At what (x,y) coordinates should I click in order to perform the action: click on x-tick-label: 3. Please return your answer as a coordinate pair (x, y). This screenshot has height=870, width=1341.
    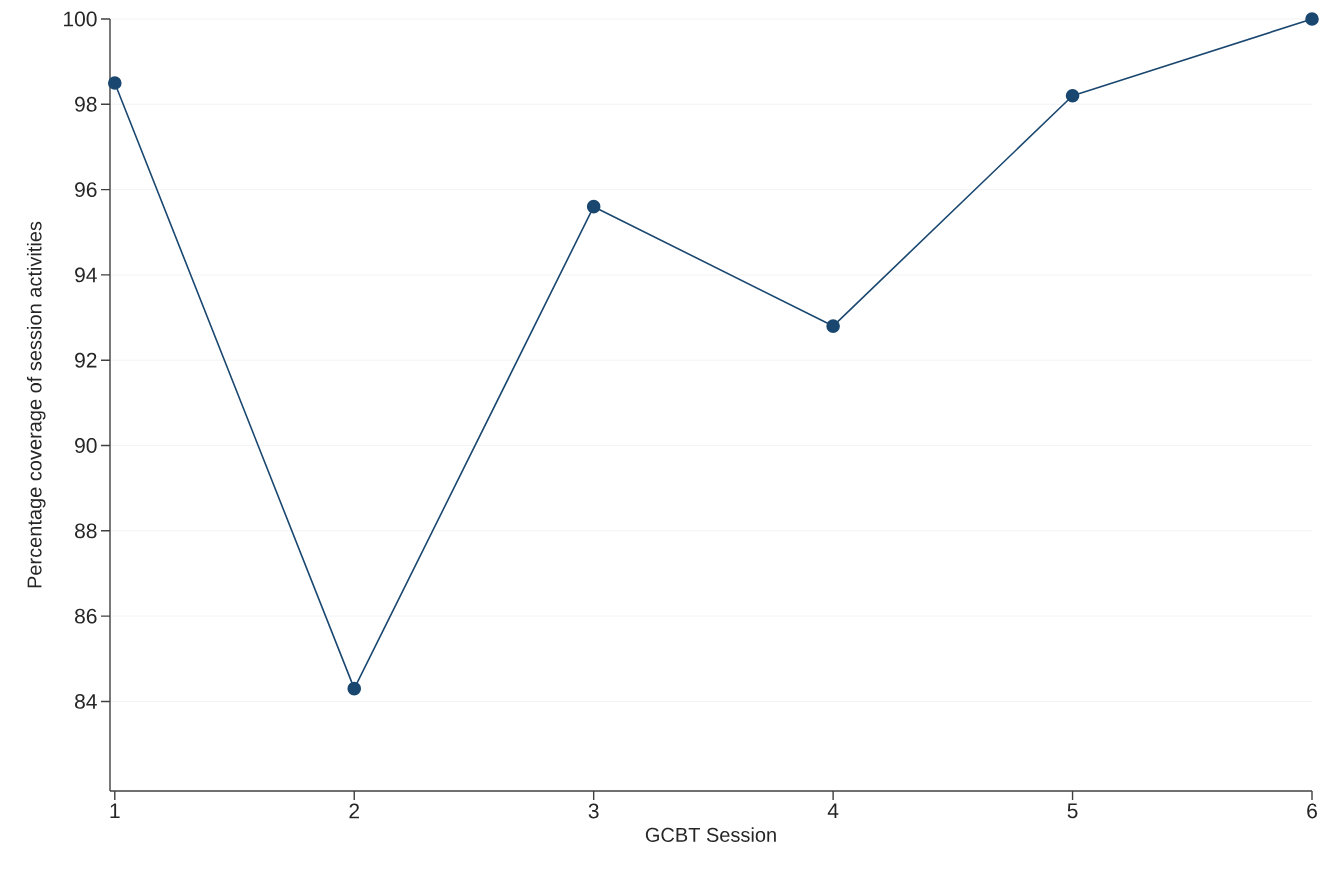
    Looking at the image, I should click on (593, 811).